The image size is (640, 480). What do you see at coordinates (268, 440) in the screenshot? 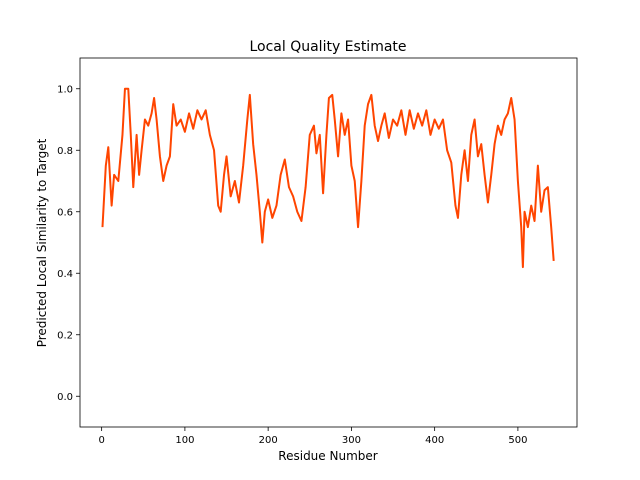
I see `x-tick-label: 200` at bounding box center [268, 440].